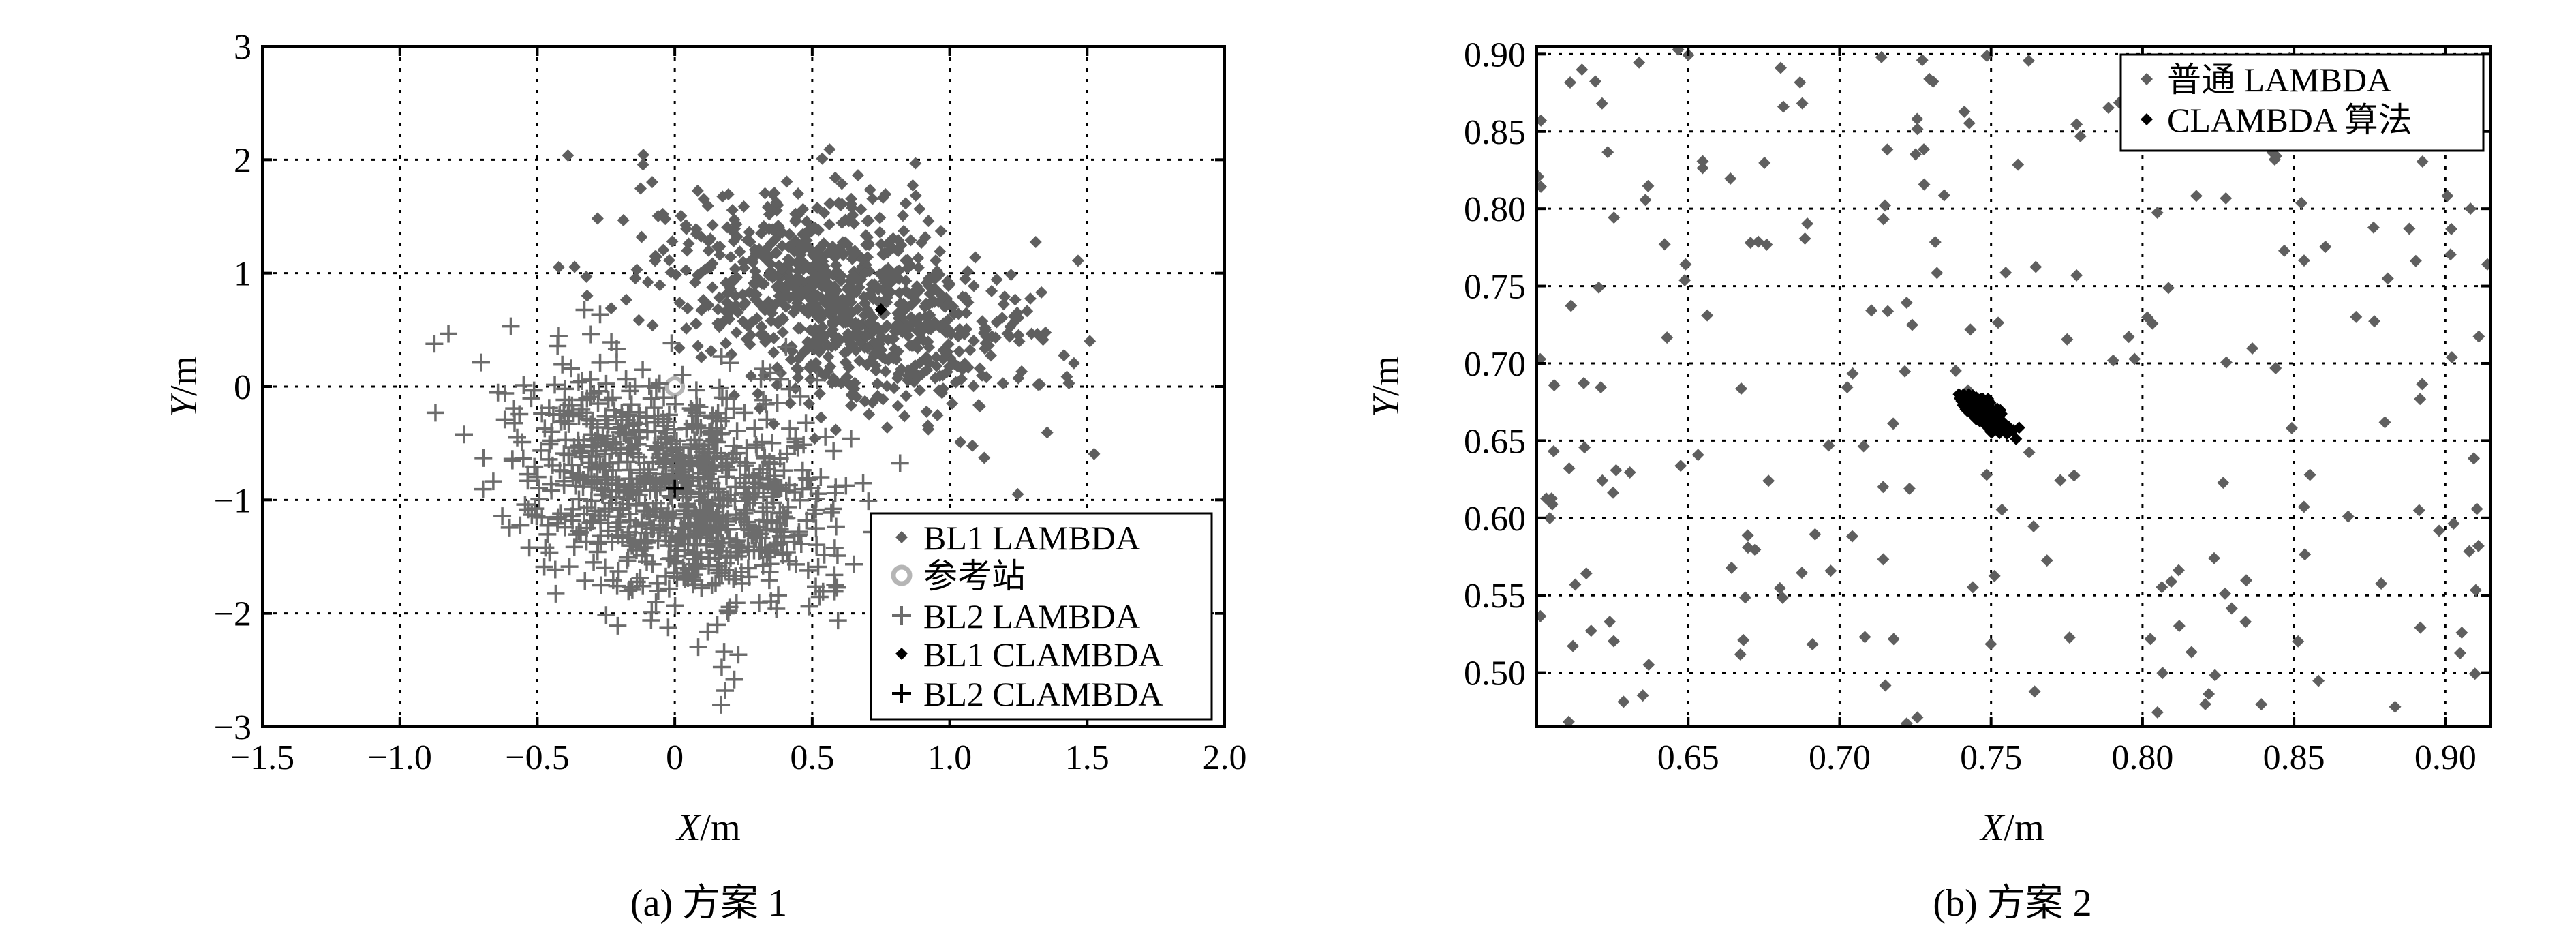 The height and width of the screenshot is (934, 2576). I want to click on legend-item-reference-station: 参考站, so click(959, 576).